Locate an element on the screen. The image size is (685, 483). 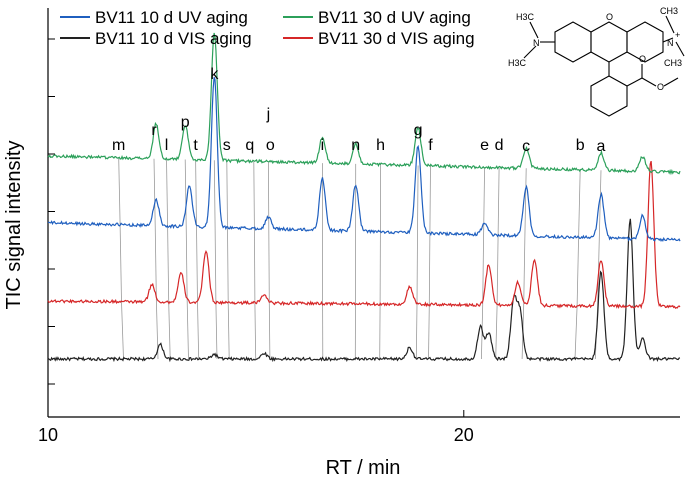
structure-bond-ethyl-right-up is located at coordinates (670, 24).